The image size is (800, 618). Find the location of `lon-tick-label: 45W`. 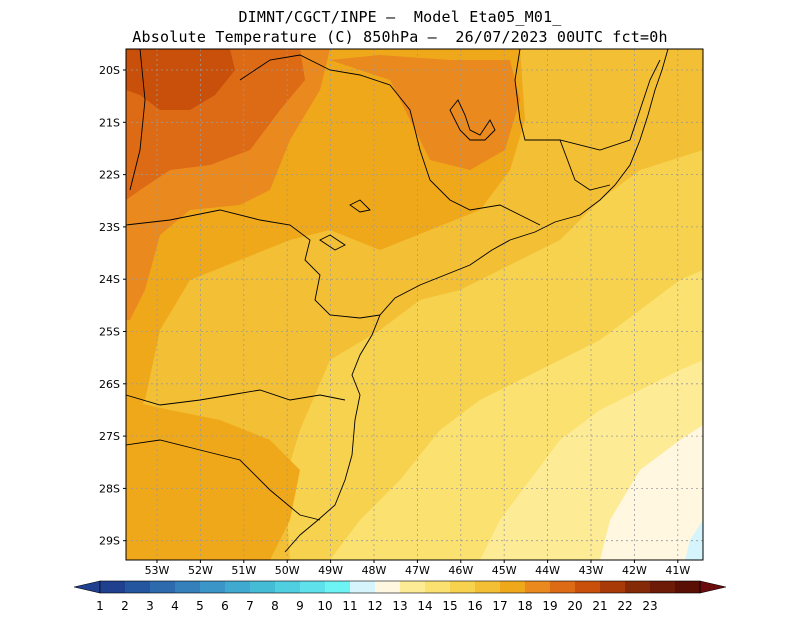

lon-tick-label: 45W is located at coordinates (504, 570).